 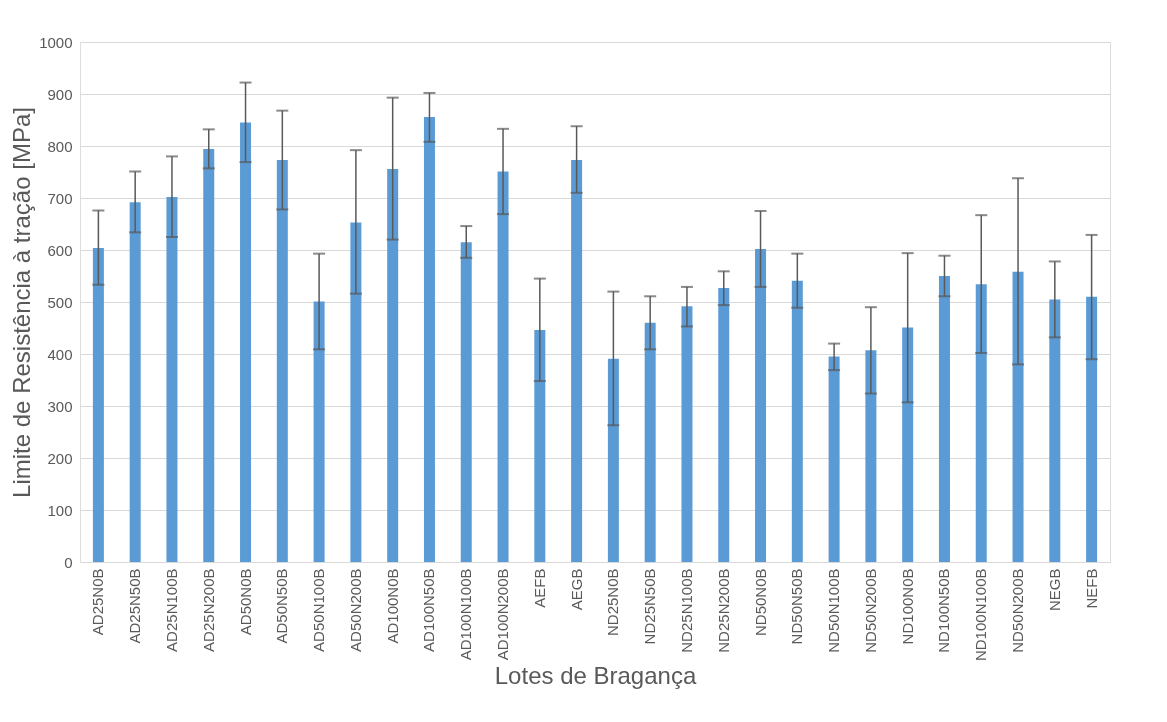 I want to click on x-tick-label: ND25N100B, so click(x=686, y=610).